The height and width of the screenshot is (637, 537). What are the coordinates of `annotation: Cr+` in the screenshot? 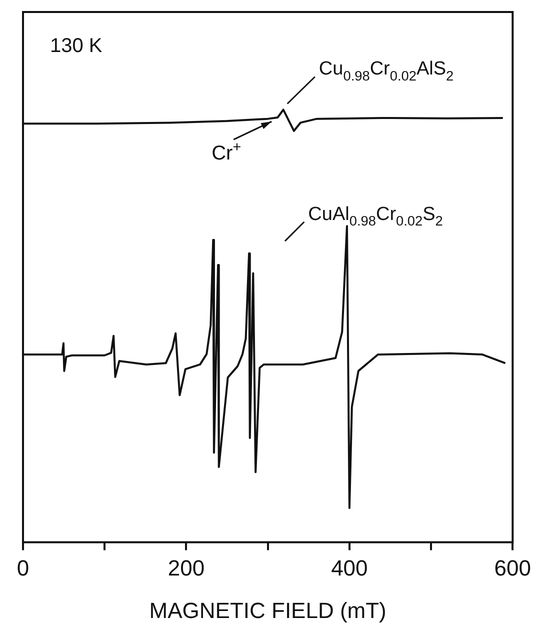 It's located at (227, 152).